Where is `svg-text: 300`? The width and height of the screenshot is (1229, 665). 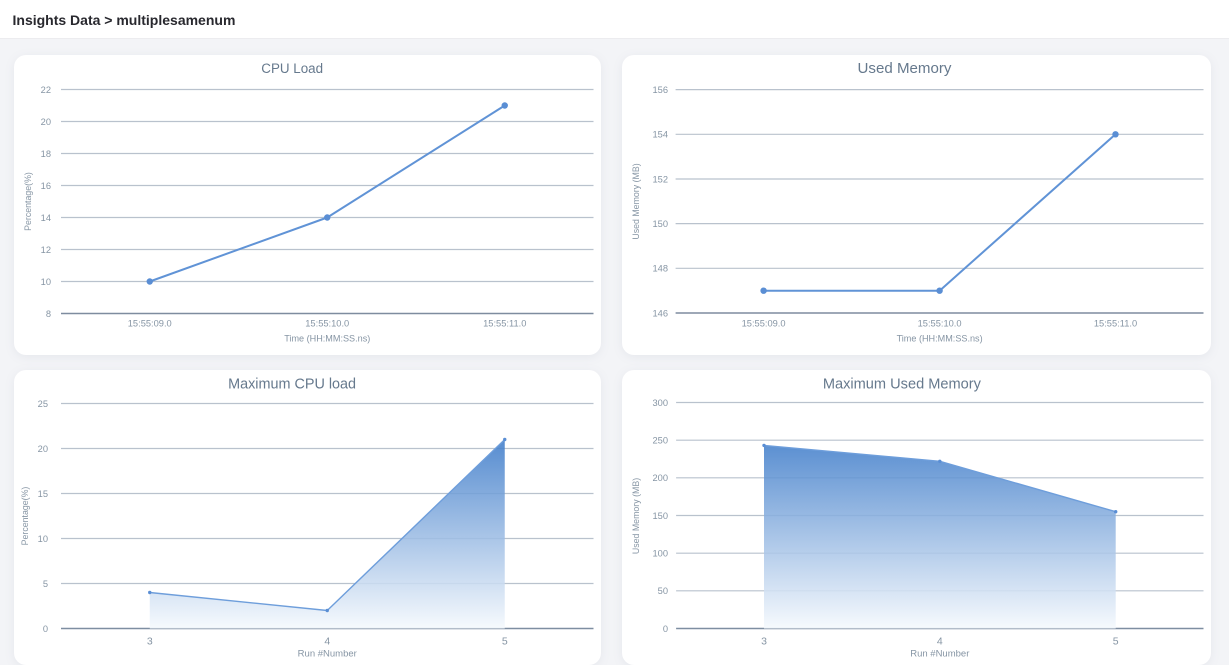 svg-text: 300 is located at coordinates (660, 403).